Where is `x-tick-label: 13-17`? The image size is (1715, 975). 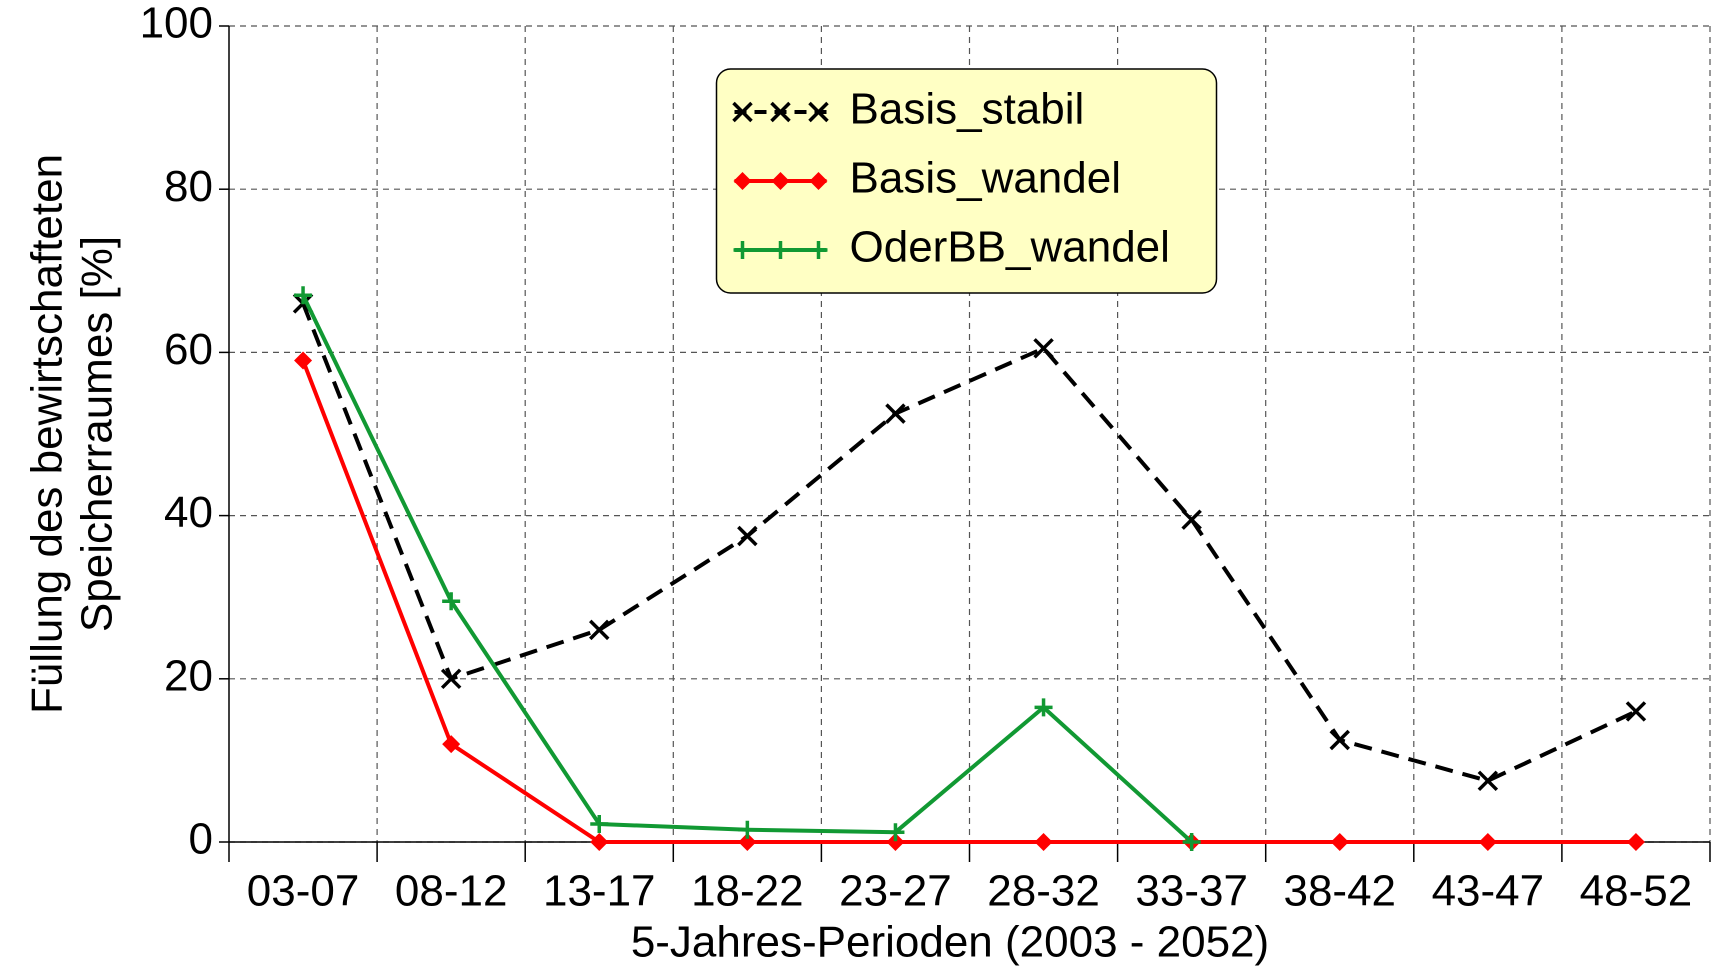
x-tick-label: 13-17 is located at coordinates (599, 891).